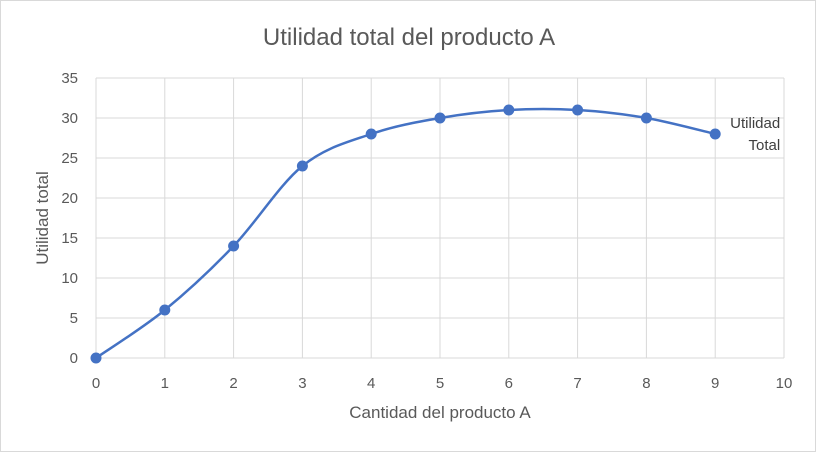 Image resolution: width=816 pixels, height=452 pixels. What do you see at coordinates (69, 198) in the screenshot?
I see `y-tick-label: 20` at bounding box center [69, 198].